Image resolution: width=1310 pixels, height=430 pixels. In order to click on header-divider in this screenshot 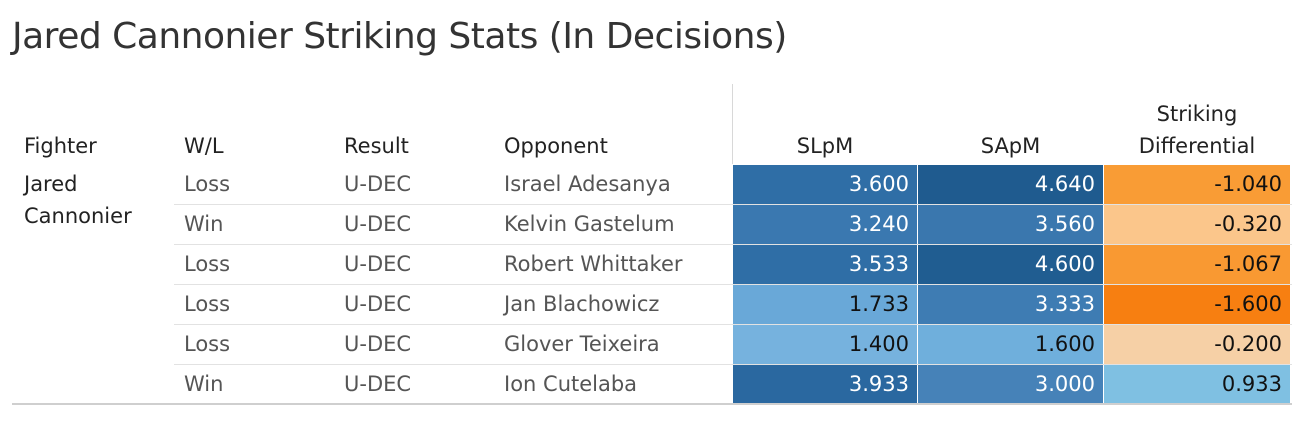, I will do `click(732, 124)`.